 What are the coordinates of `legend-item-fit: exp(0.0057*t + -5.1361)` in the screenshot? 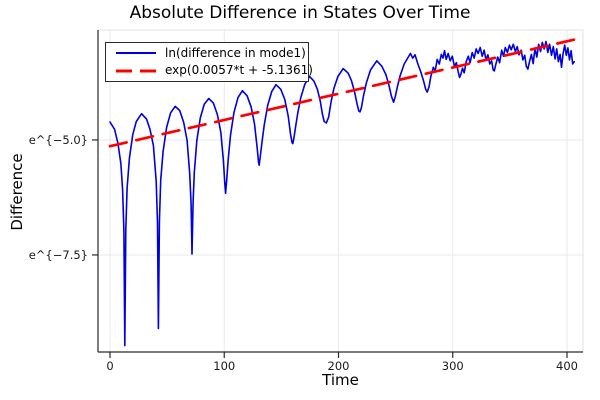 It's located at (213, 71).